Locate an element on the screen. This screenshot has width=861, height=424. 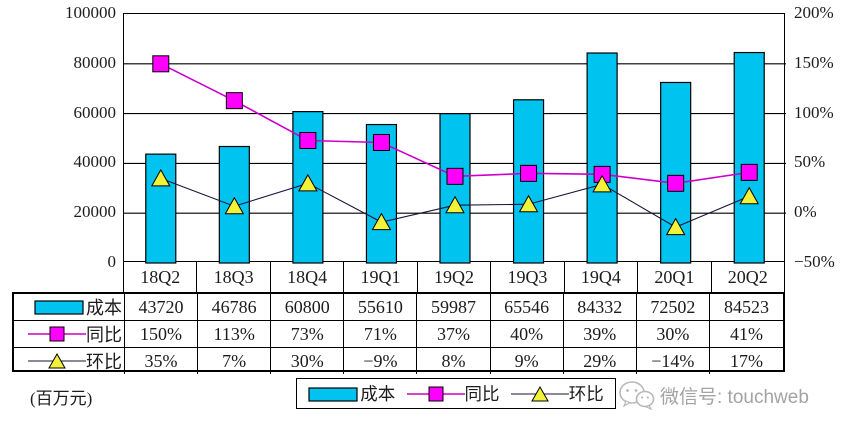
table-cell-yoy-19Q2: 37% is located at coordinates (454, 333).